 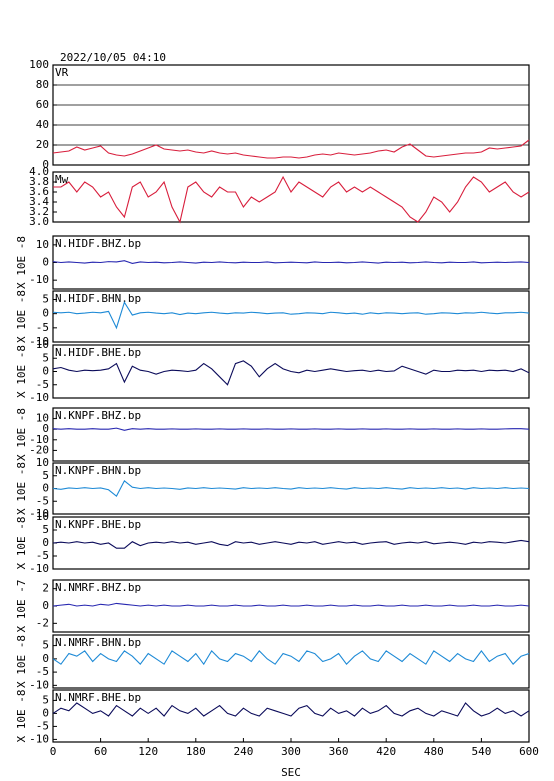 I want to click on x-tick-label: 120, so click(x=148, y=751).